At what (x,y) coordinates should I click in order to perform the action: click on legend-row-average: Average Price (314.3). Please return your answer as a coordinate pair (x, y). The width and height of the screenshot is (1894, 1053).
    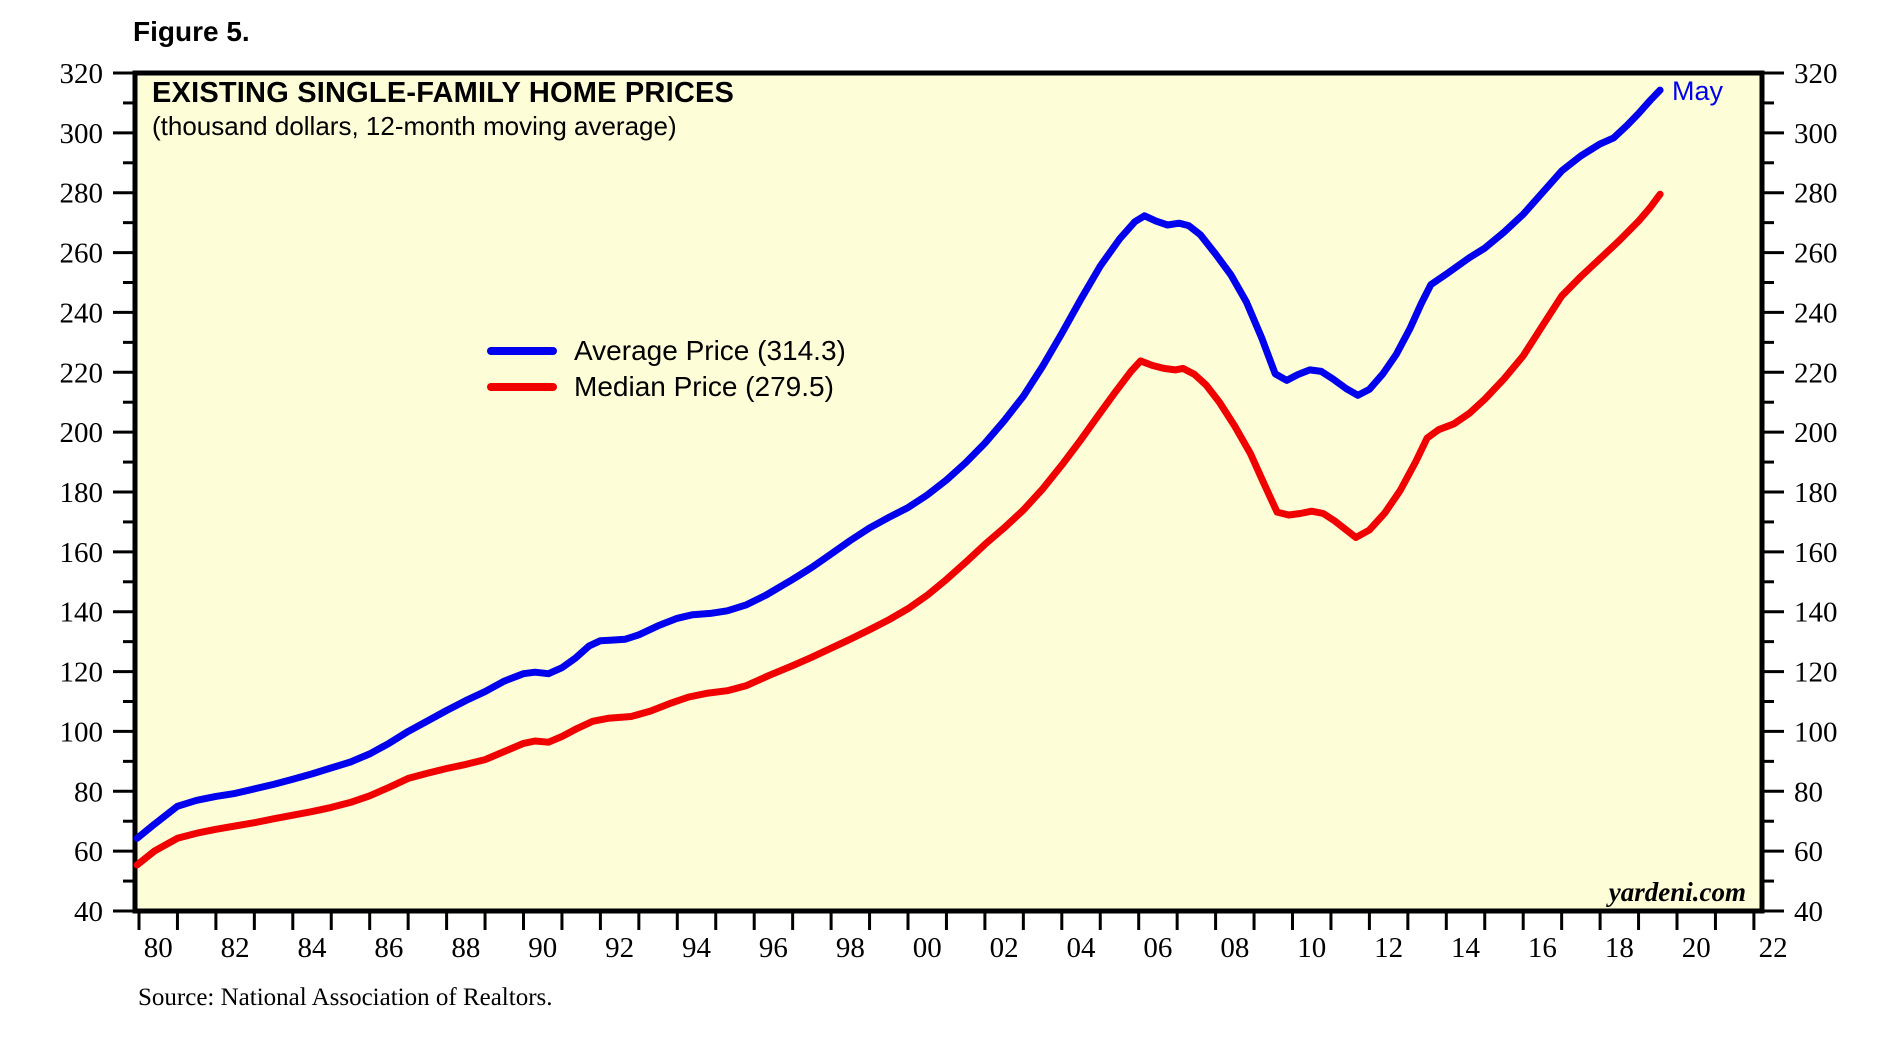
    Looking at the image, I should click on (666, 351).